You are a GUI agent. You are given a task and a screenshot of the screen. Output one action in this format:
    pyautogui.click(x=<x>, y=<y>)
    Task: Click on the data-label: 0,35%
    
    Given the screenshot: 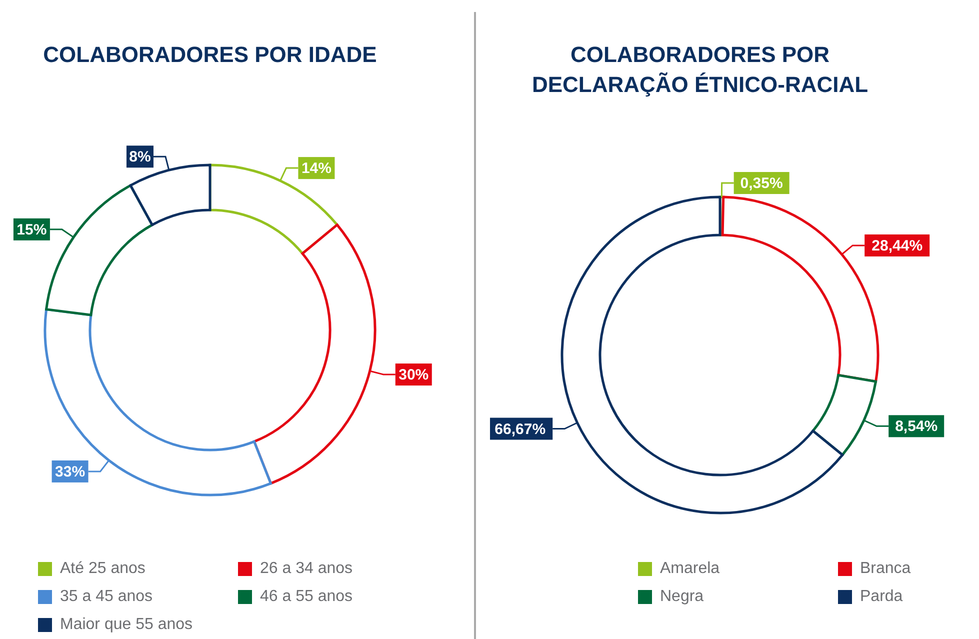 What is the action you would take?
    pyautogui.click(x=761, y=183)
    